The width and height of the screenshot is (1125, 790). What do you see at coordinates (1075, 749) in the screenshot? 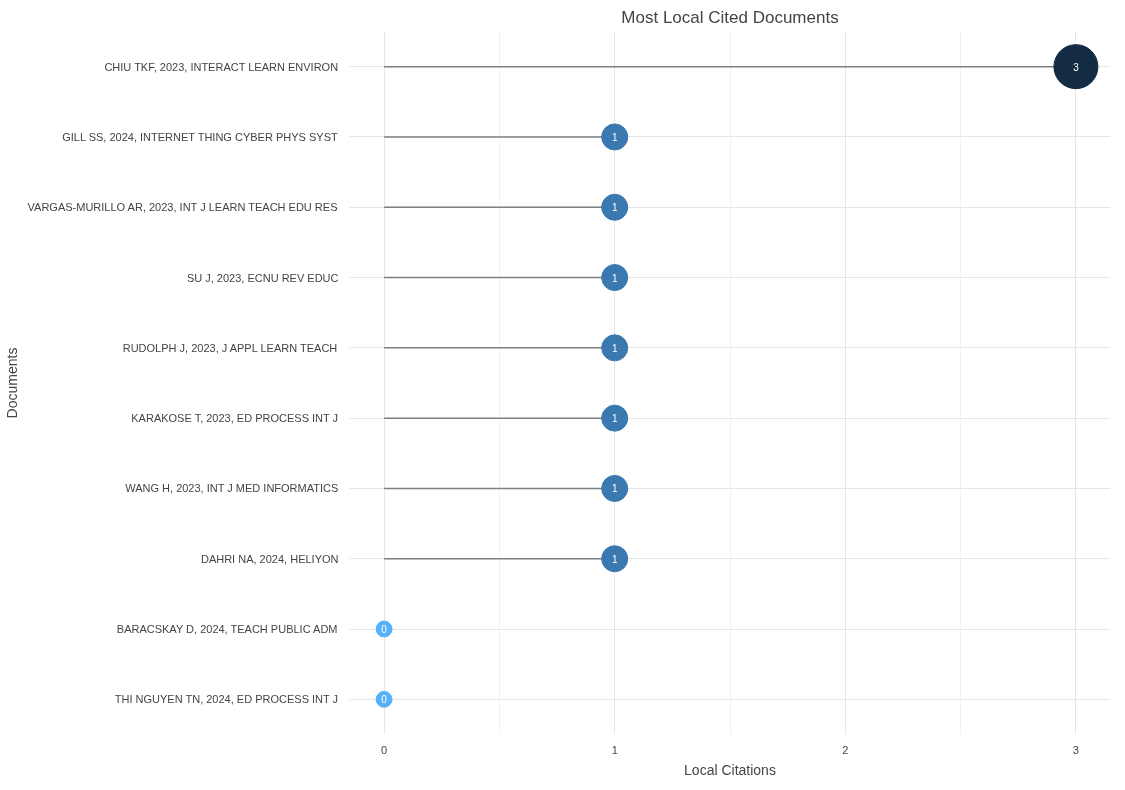
I see `x-tick-label: 3` at bounding box center [1075, 749].